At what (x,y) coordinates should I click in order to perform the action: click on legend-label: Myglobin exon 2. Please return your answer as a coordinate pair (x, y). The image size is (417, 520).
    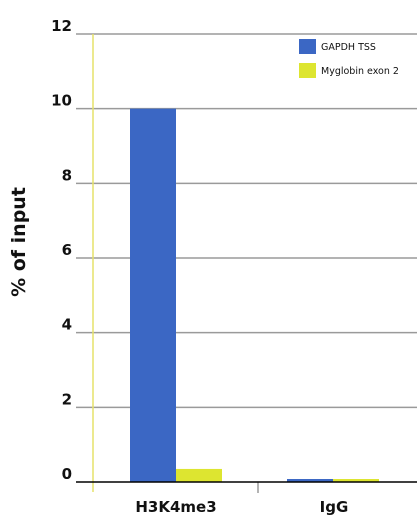
    Looking at the image, I should click on (360, 71).